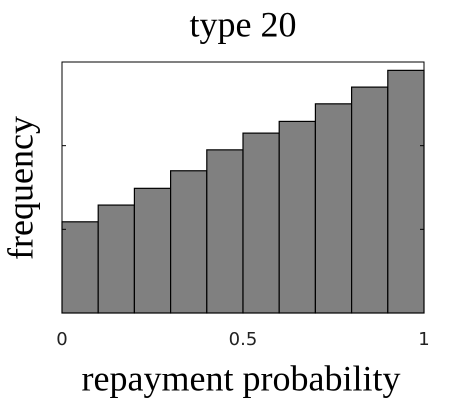  I want to click on x-tick-label: 0, so click(61, 339).